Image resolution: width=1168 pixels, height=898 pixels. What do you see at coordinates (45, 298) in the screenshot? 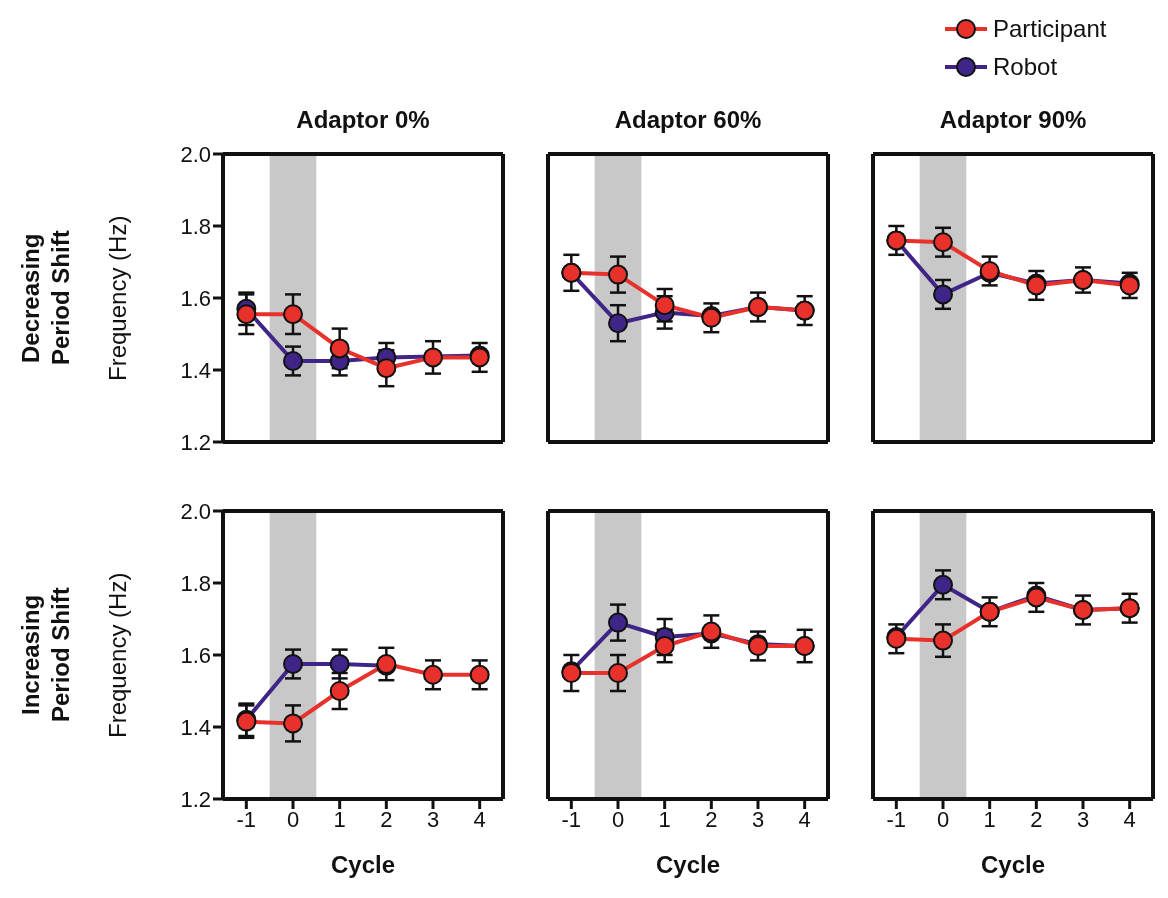
I see `text: Decreasing Period Shift` at bounding box center [45, 298].